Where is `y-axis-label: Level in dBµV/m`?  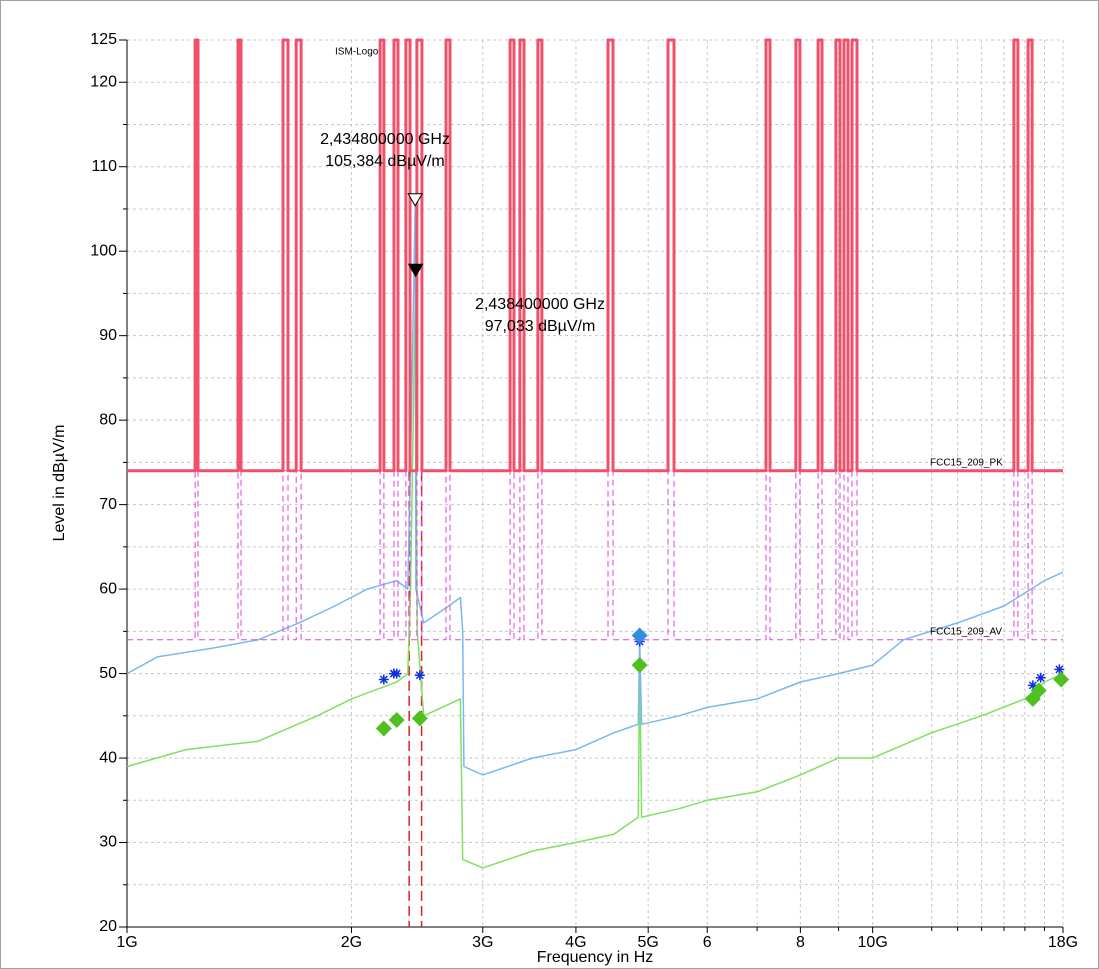 y-axis-label: Level in dBµV/m is located at coordinates (59, 483).